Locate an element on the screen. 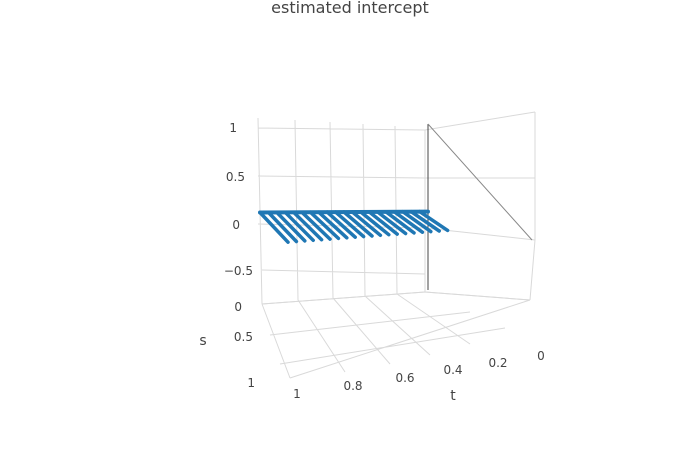  s-tick-label: 0.5 is located at coordinates (243, 337).